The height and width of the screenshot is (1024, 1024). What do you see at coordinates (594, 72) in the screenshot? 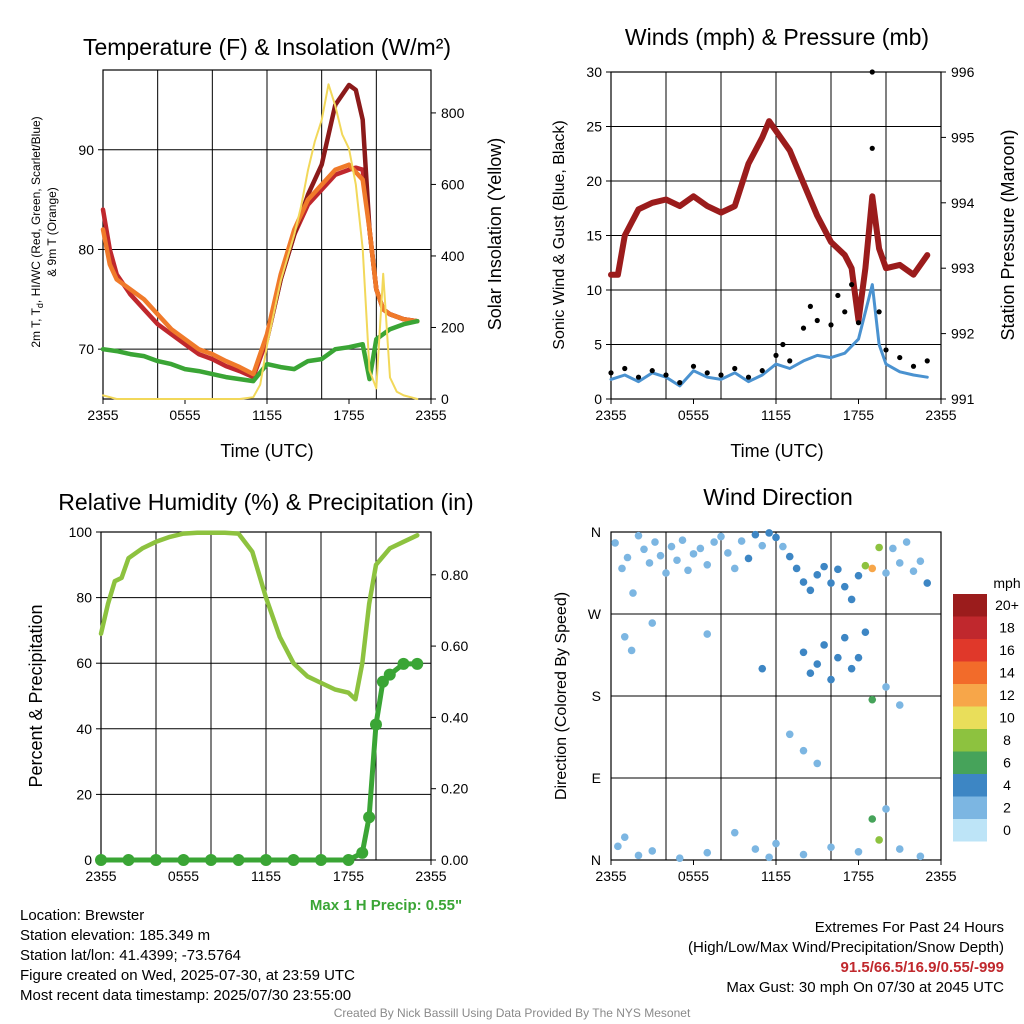
I see `panel1-y-tick-label: 30` at bounding box center [594, 72].